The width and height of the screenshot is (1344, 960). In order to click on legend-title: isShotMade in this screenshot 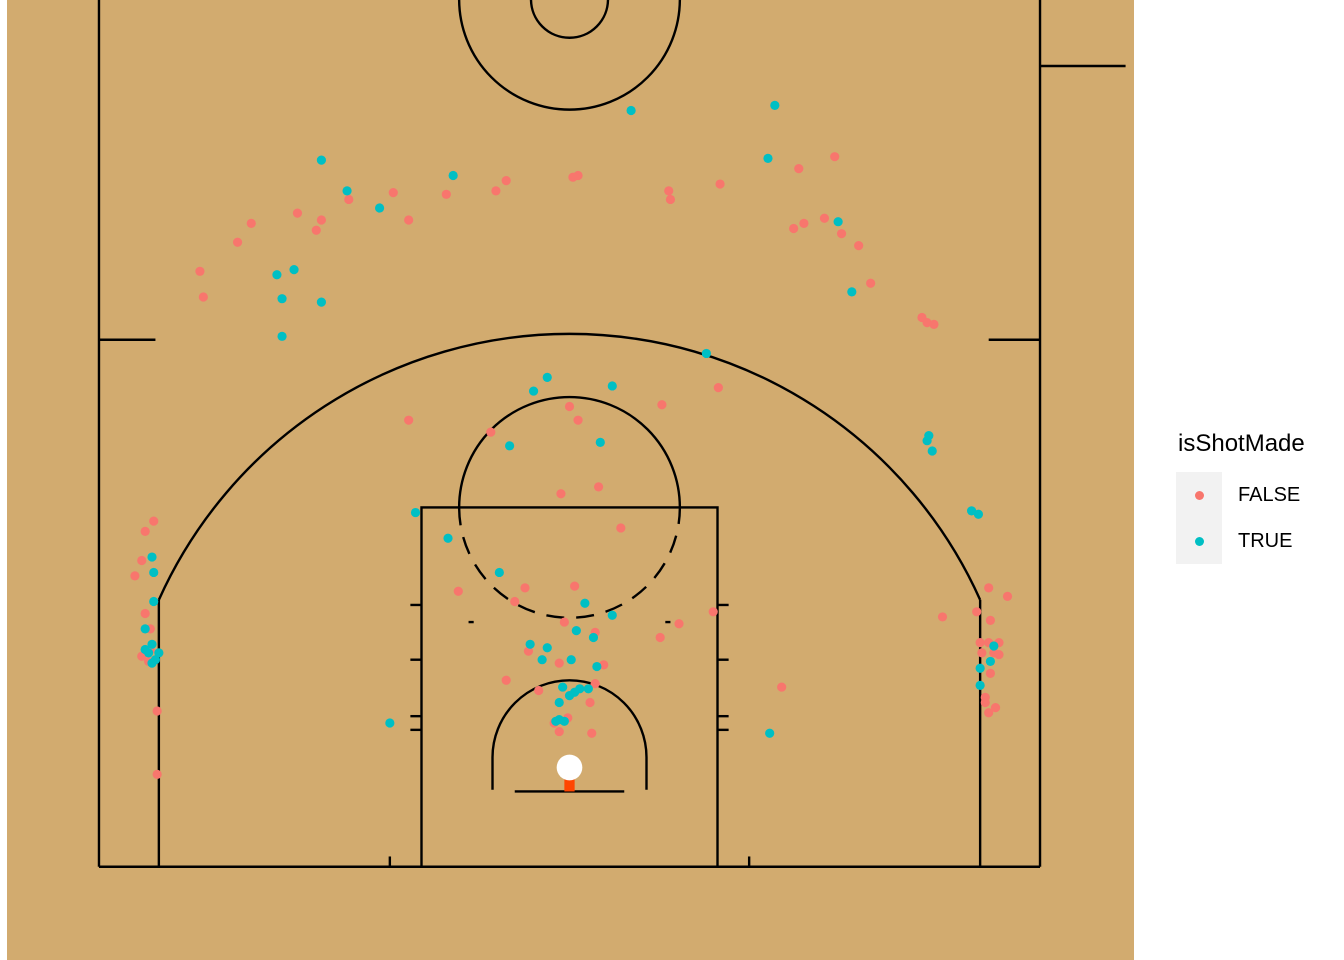, I will do `click(1241, 444)`.